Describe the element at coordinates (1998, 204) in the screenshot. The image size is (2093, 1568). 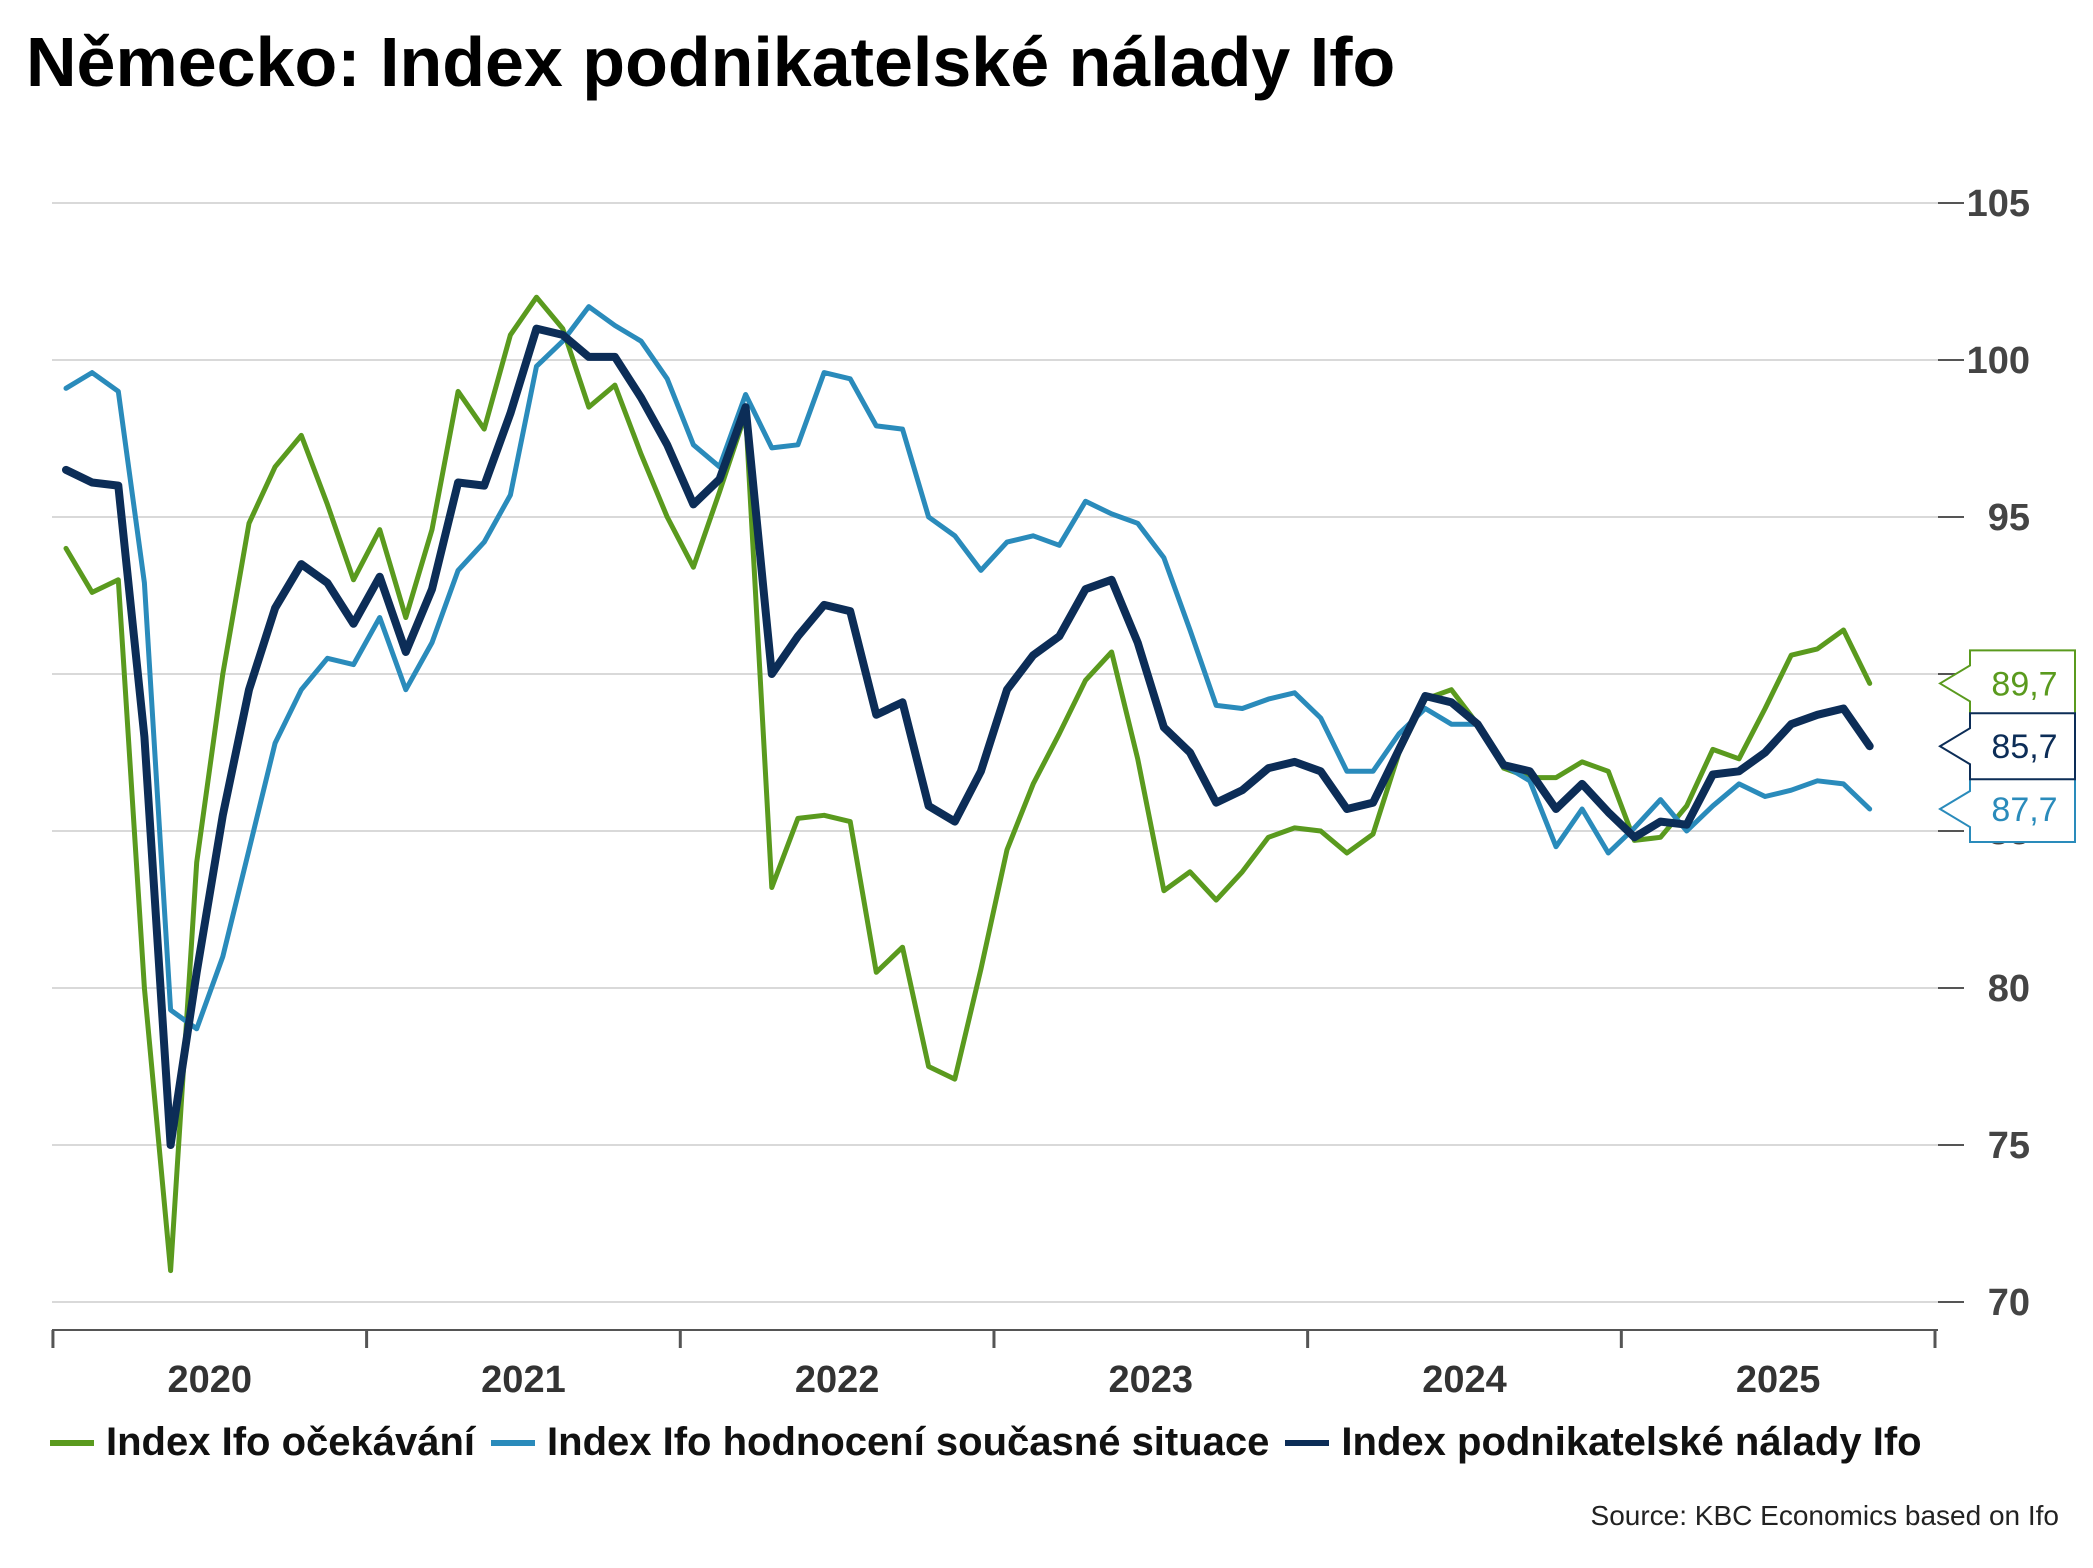
I see `y-tick-label-105: 105` at that location.